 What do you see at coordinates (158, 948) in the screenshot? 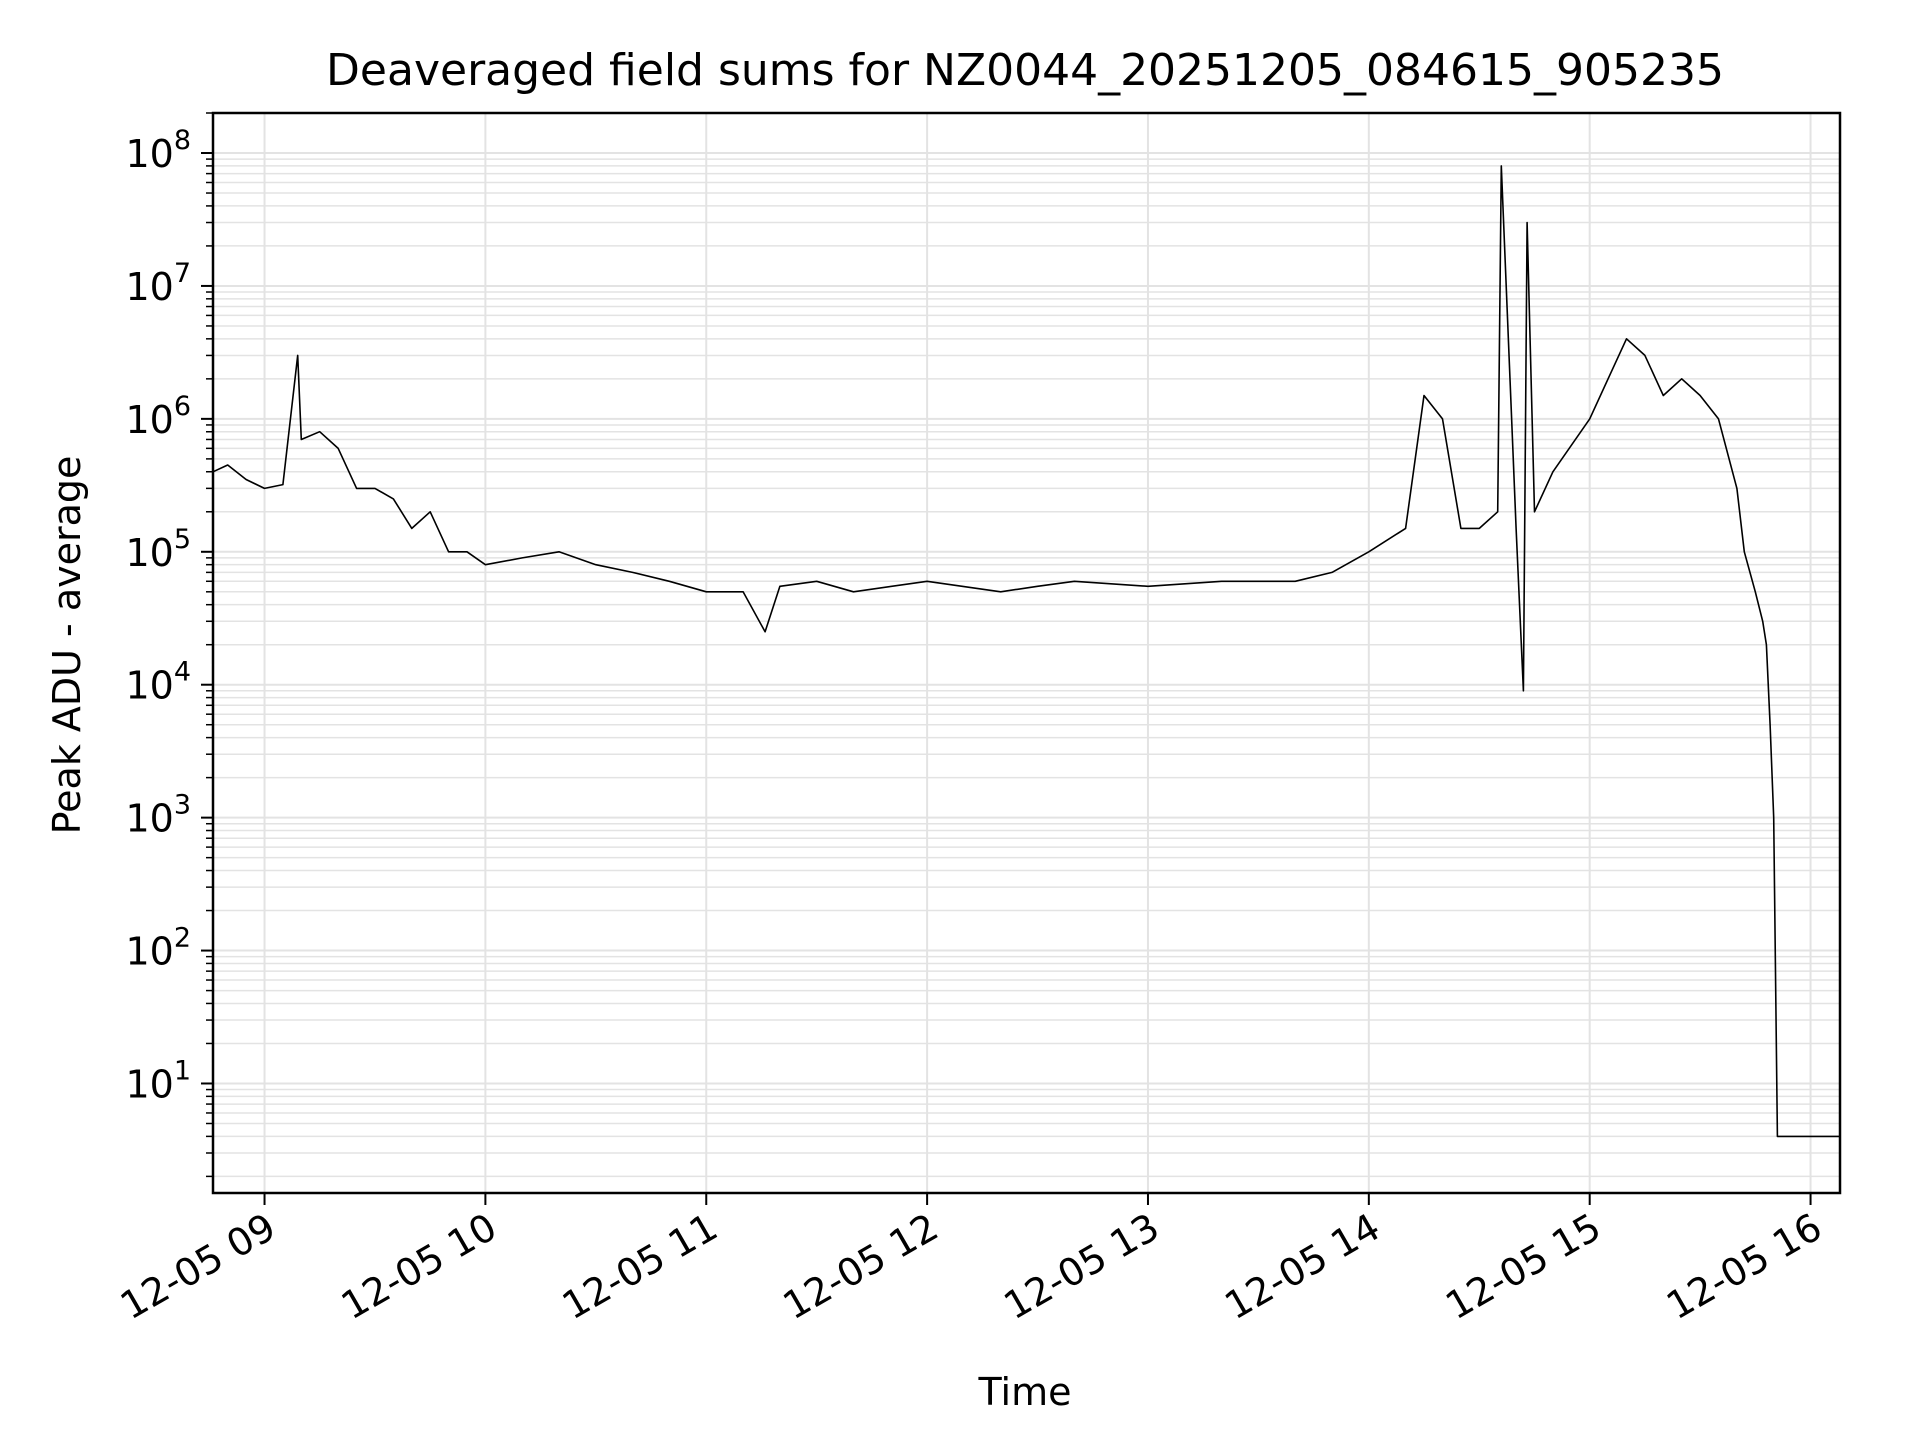
I see `y-tick-label: 10²` at bounding box center [158, 948].